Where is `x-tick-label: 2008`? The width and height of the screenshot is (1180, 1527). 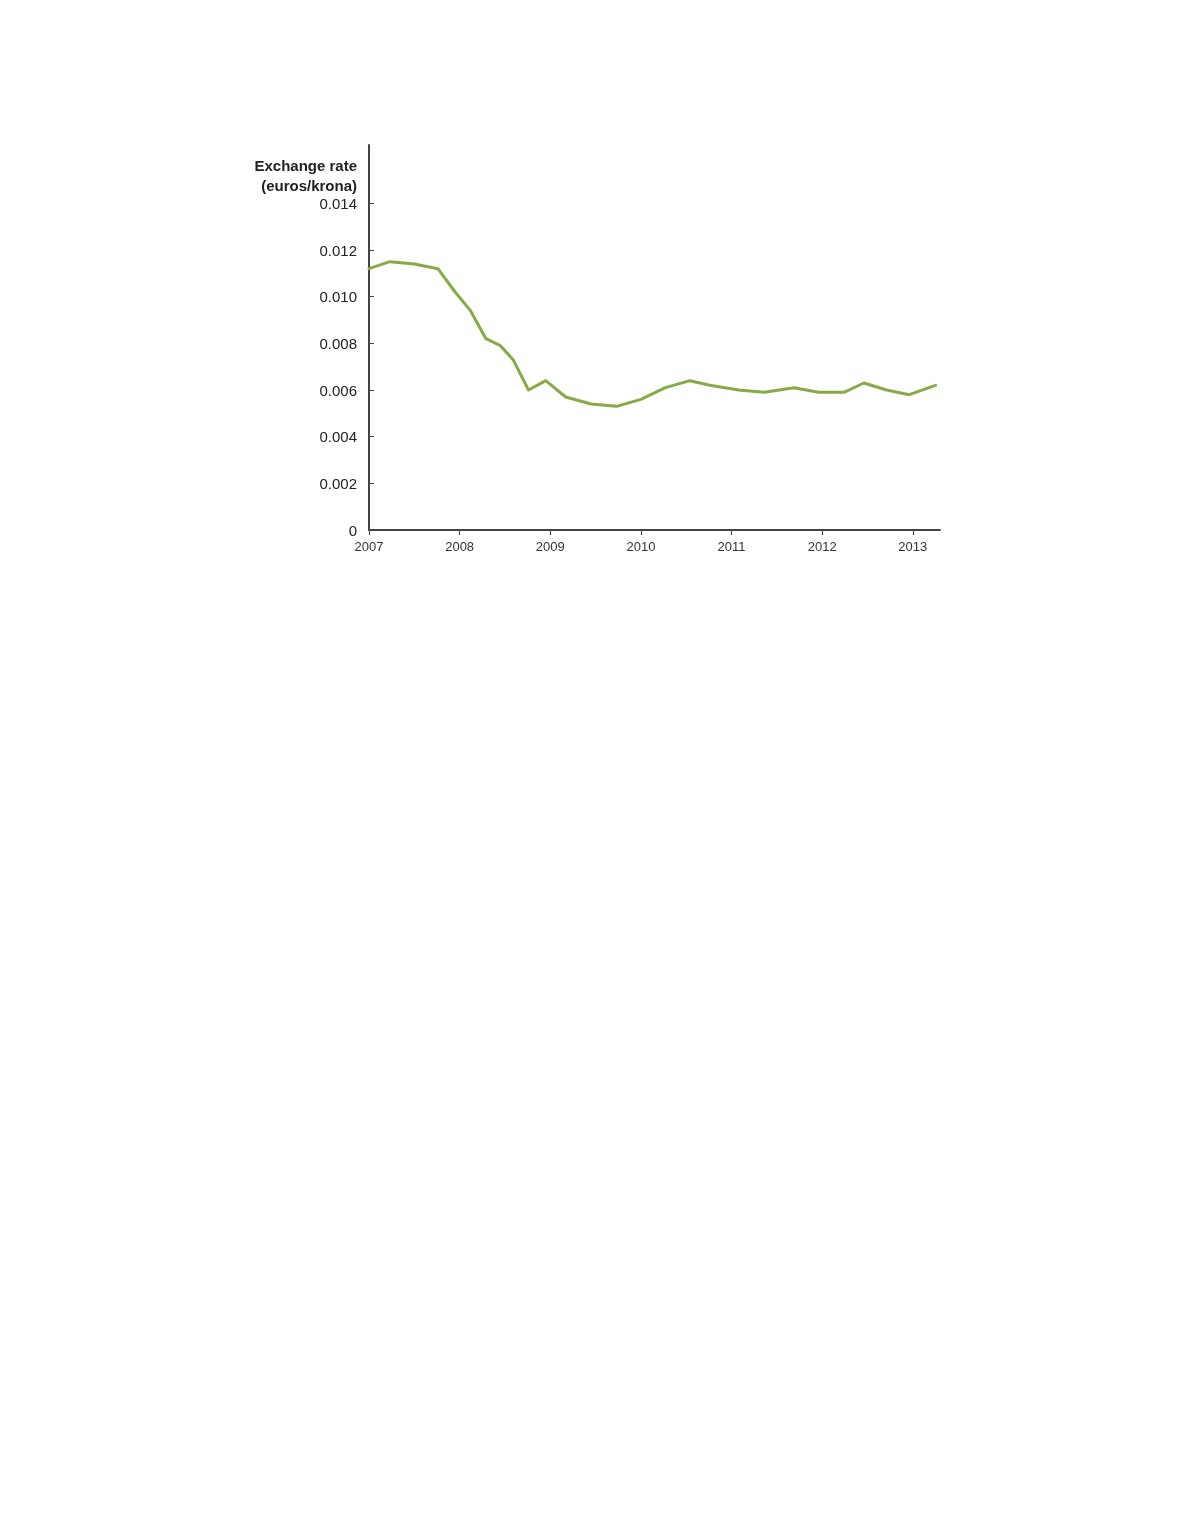 x-tick-label: 2008 is located at coordinates (460, 546).